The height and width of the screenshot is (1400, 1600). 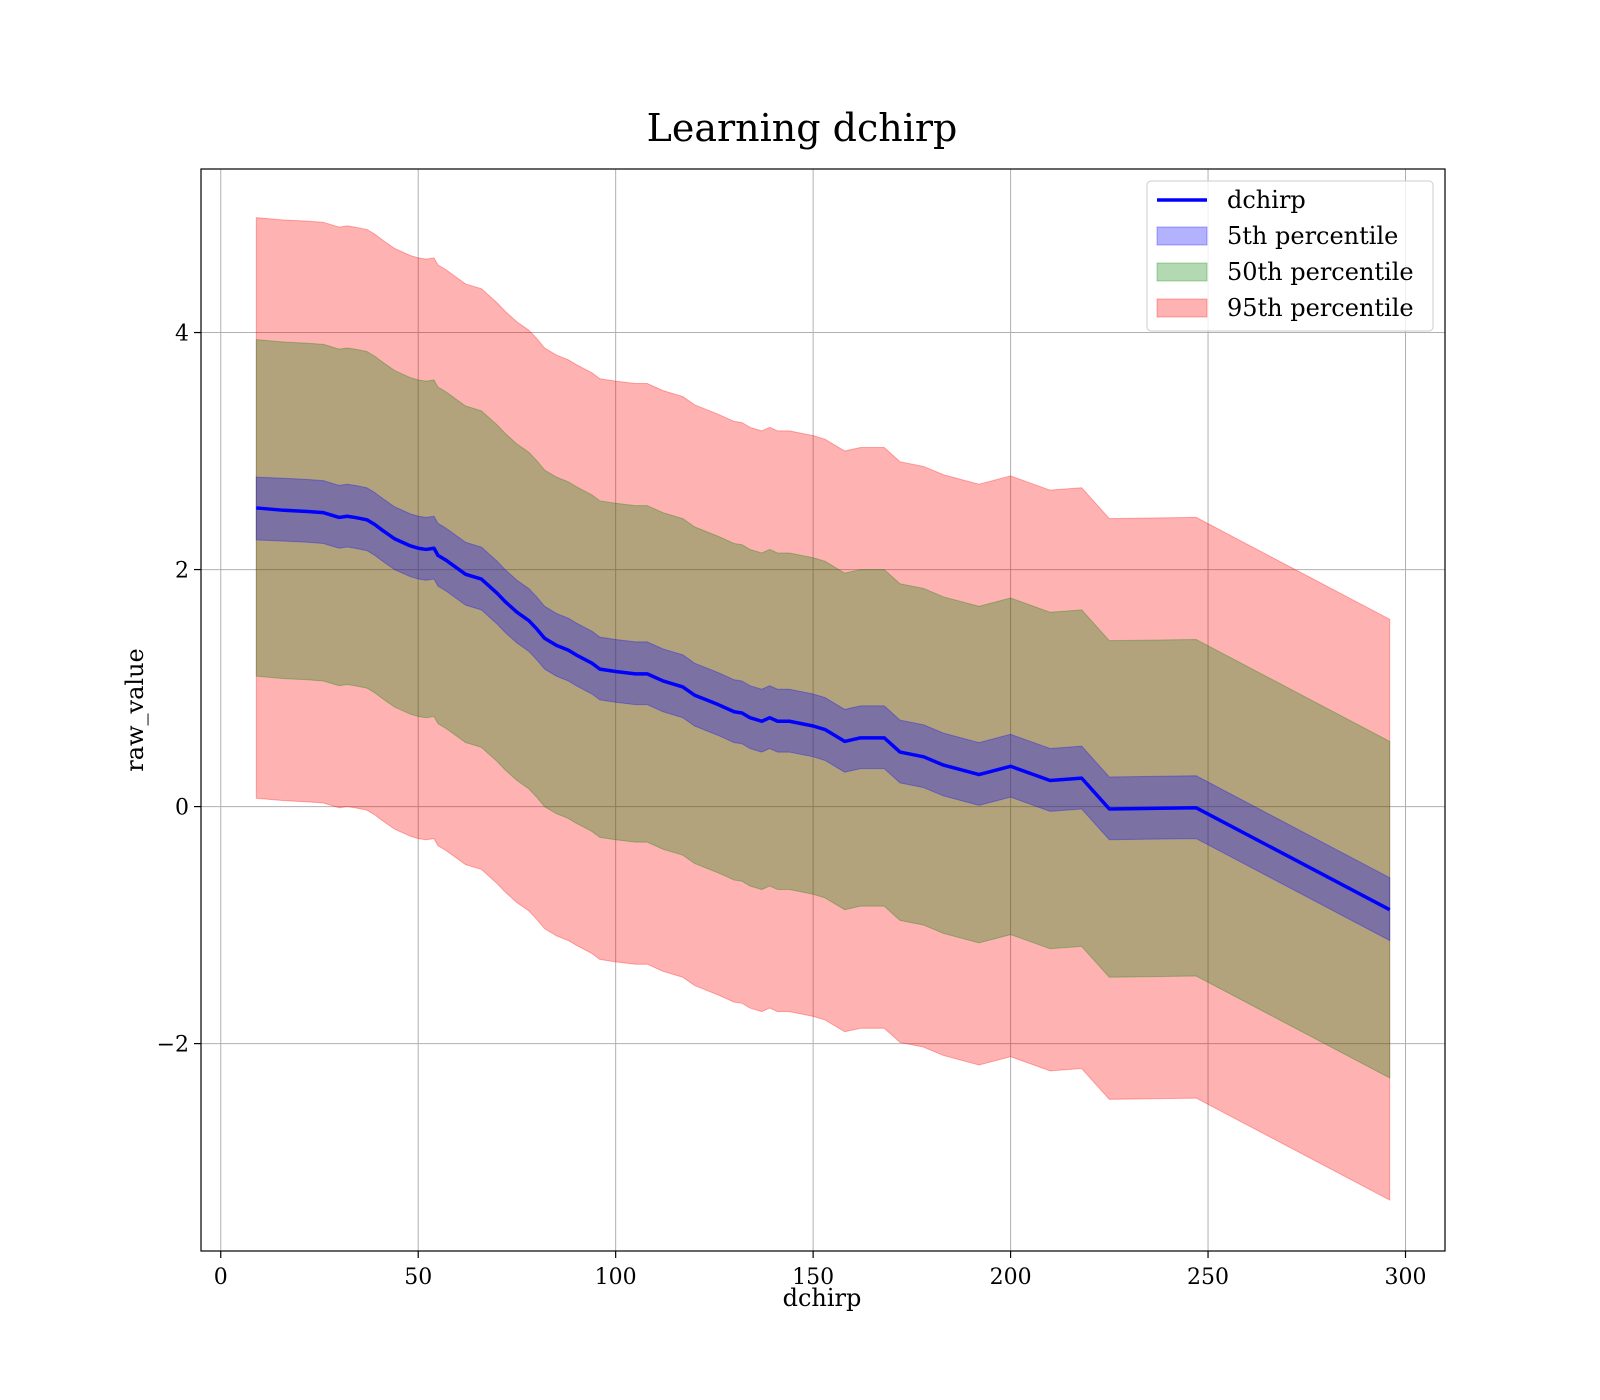 I want to click on legend-swatch-5th-percentile, so click(x=1182, y=236).